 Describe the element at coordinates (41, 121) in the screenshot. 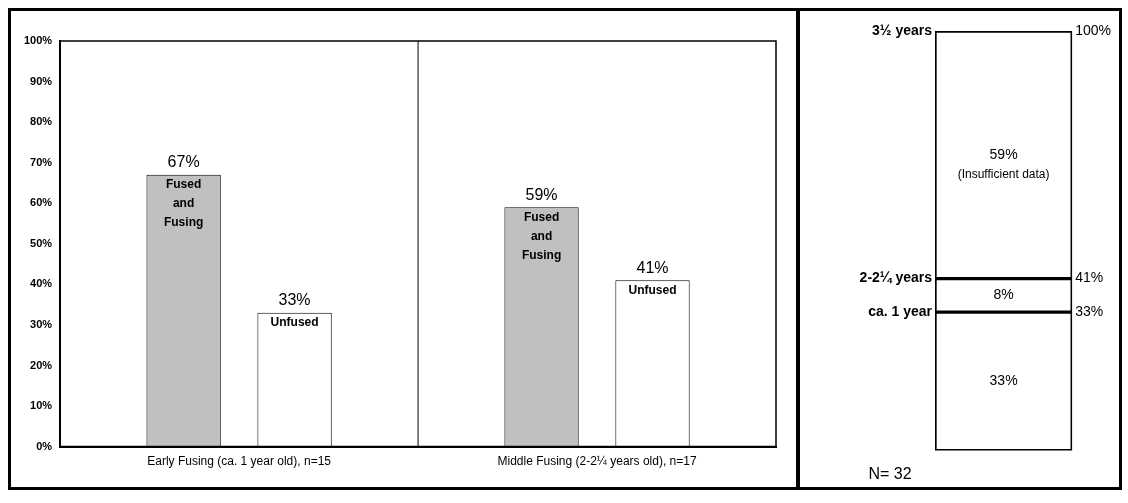

I see `y-tick-label: 80%` at that location.